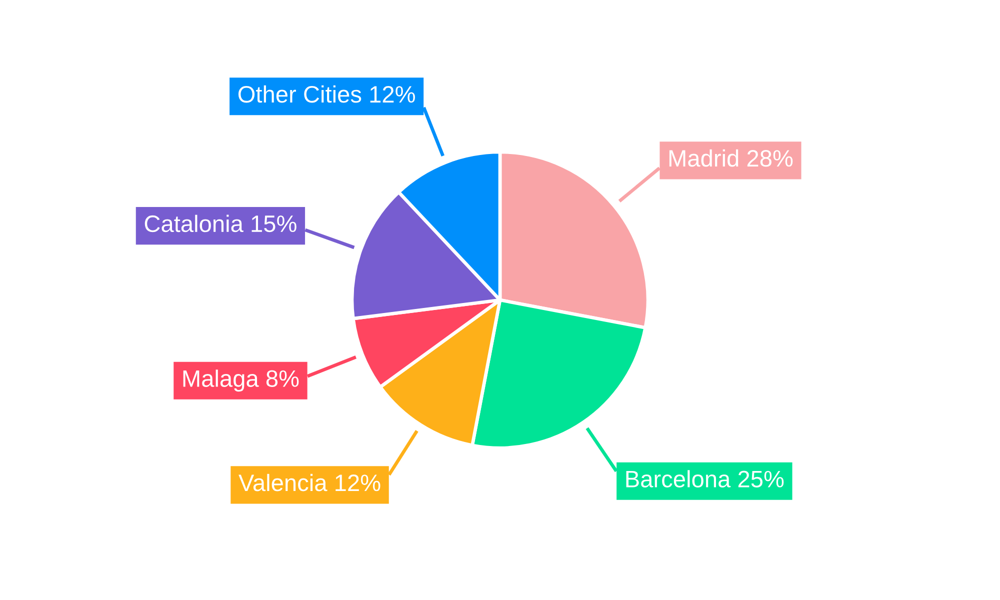 The width and height of the screenshot is (1000, 600). What do you see at coordinates (309, 483) in the screenshot?
I see `slice-label: Valencia 12%` at bounding box center [309, 483].